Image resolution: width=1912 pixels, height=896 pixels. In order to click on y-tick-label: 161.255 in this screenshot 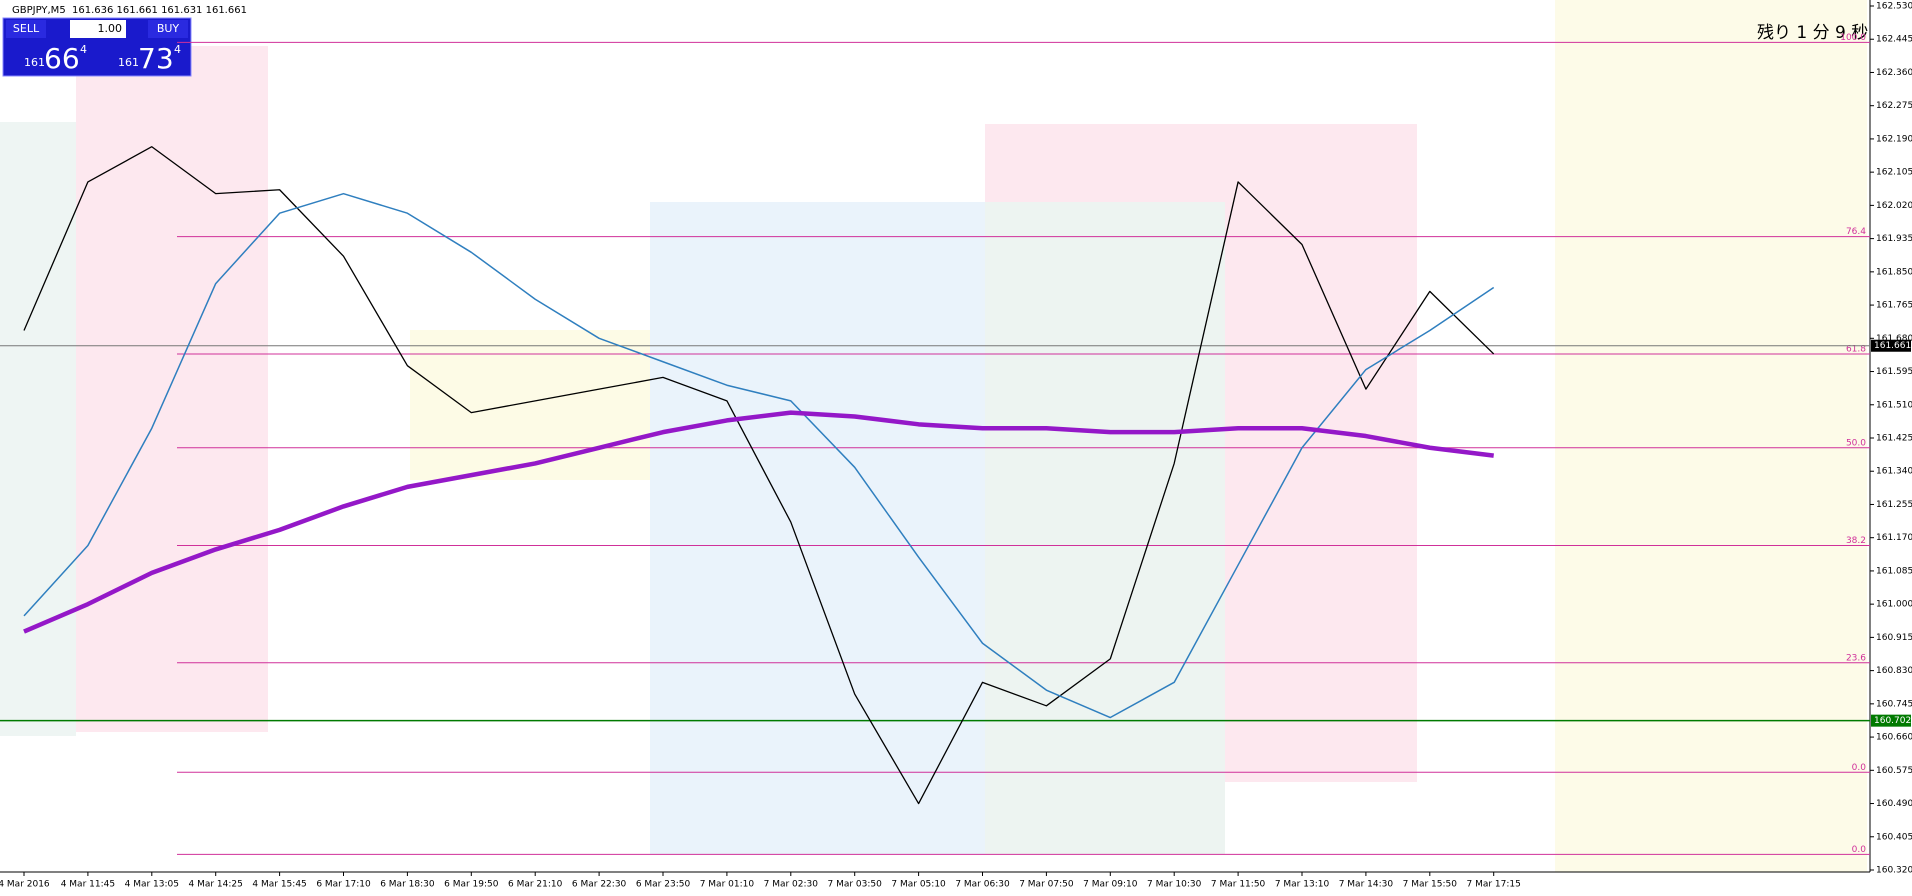, I will do `click(1894, 505)`.